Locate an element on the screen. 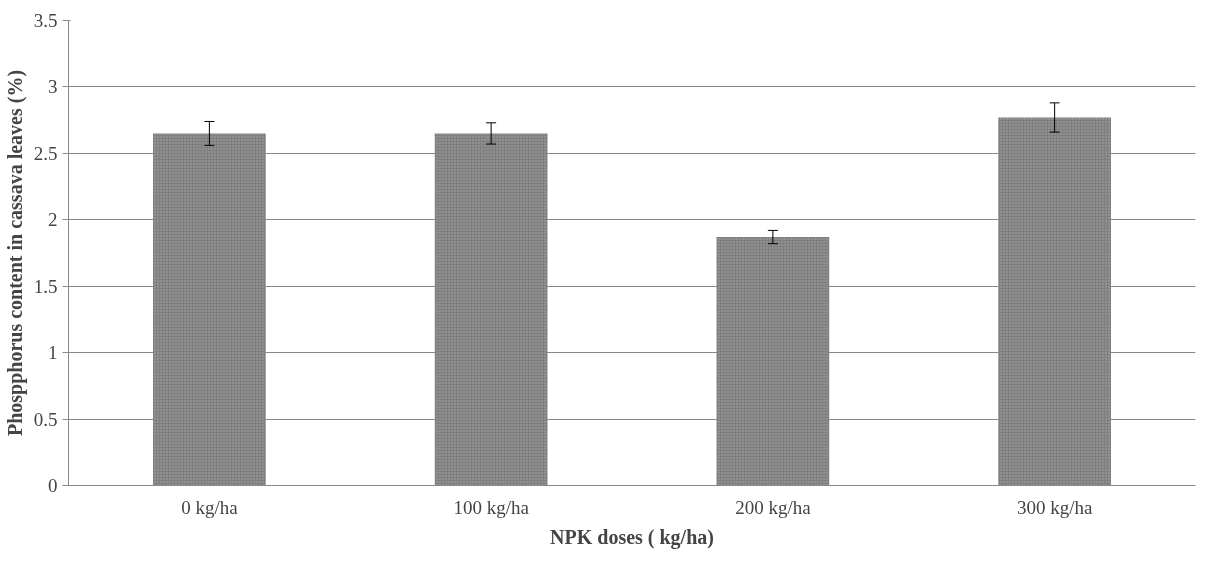  y-tick-label: 3 is located at coordinates (53, 87).